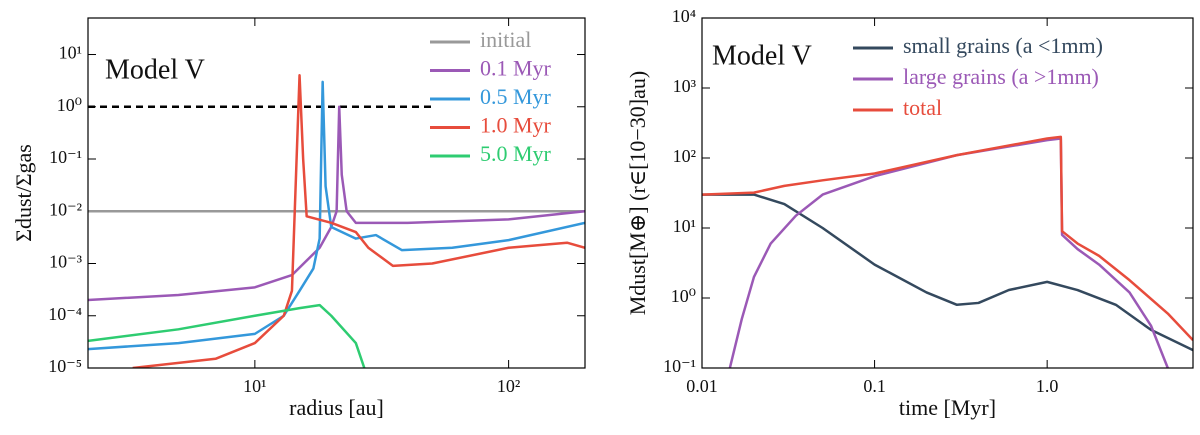  What do you see at coordinates (702, 386) in the screenshot?
I see `x-tick-label: 0.01` at bounding box center [702, 386].